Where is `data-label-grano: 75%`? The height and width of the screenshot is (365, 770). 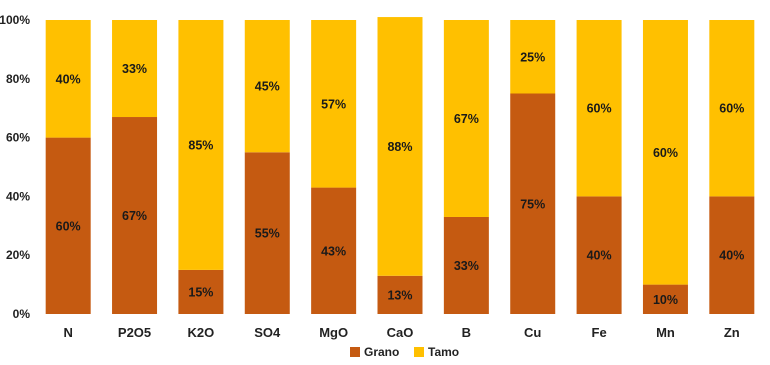 data-label-grano: 75% is located at coordinates (532, 204).